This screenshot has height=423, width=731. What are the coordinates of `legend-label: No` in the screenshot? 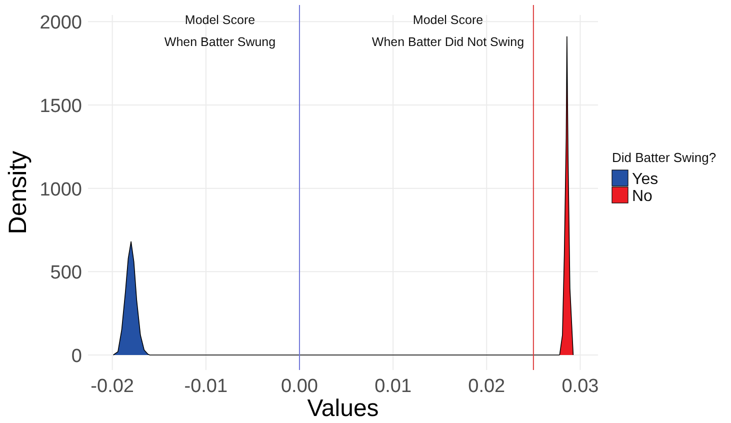 It's located at (642, 196).